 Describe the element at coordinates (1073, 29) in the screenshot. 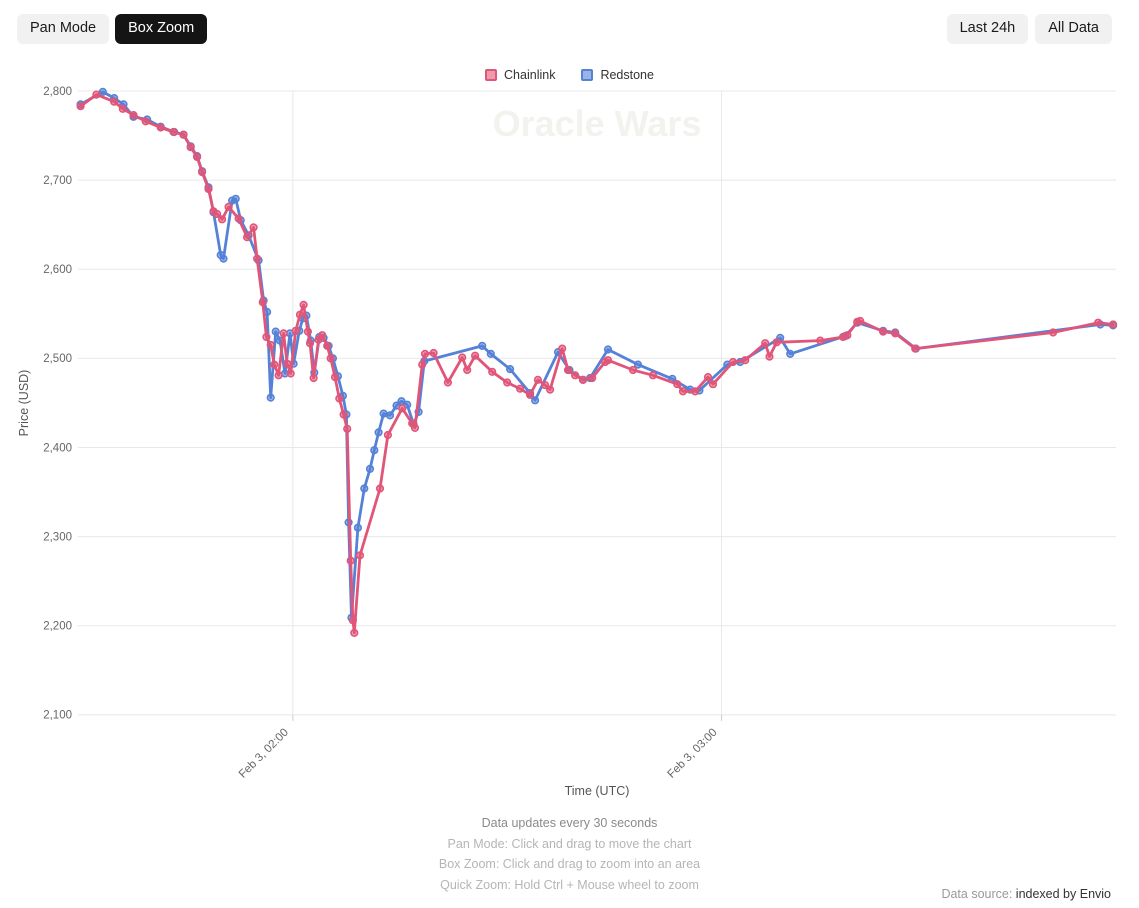

I see `all-data-button: All Data` at that location.